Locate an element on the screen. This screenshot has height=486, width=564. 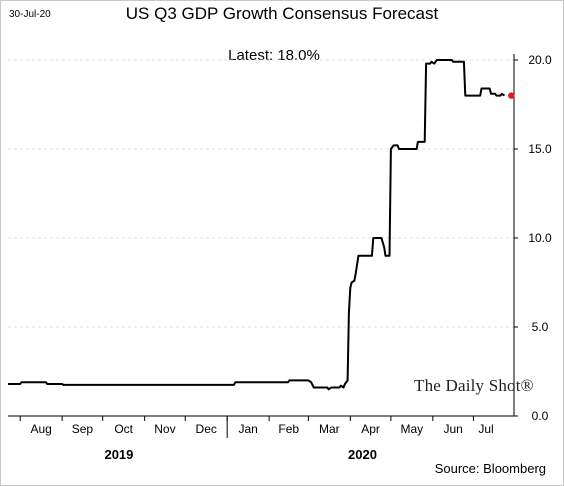
chart-title: US Q3 GDP Growth Consensus Forecast is located at coordinates (282, 13).